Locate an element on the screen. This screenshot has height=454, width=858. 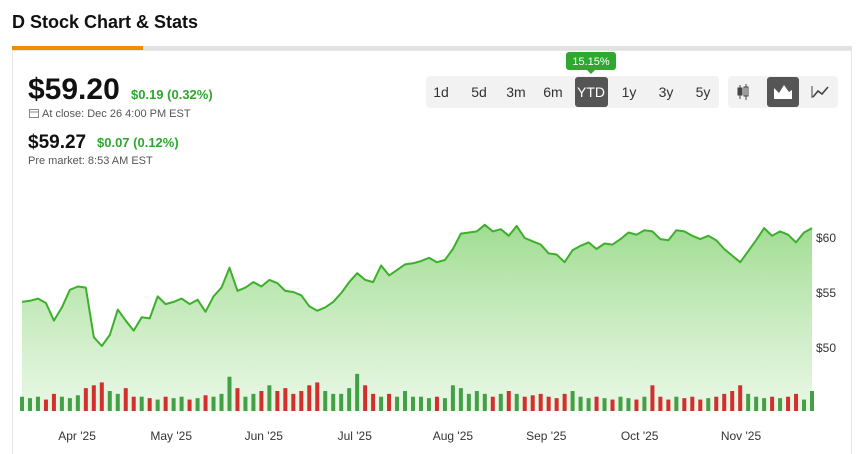
x-tick-label: Nov '25 is located at coordinates (741, 436).